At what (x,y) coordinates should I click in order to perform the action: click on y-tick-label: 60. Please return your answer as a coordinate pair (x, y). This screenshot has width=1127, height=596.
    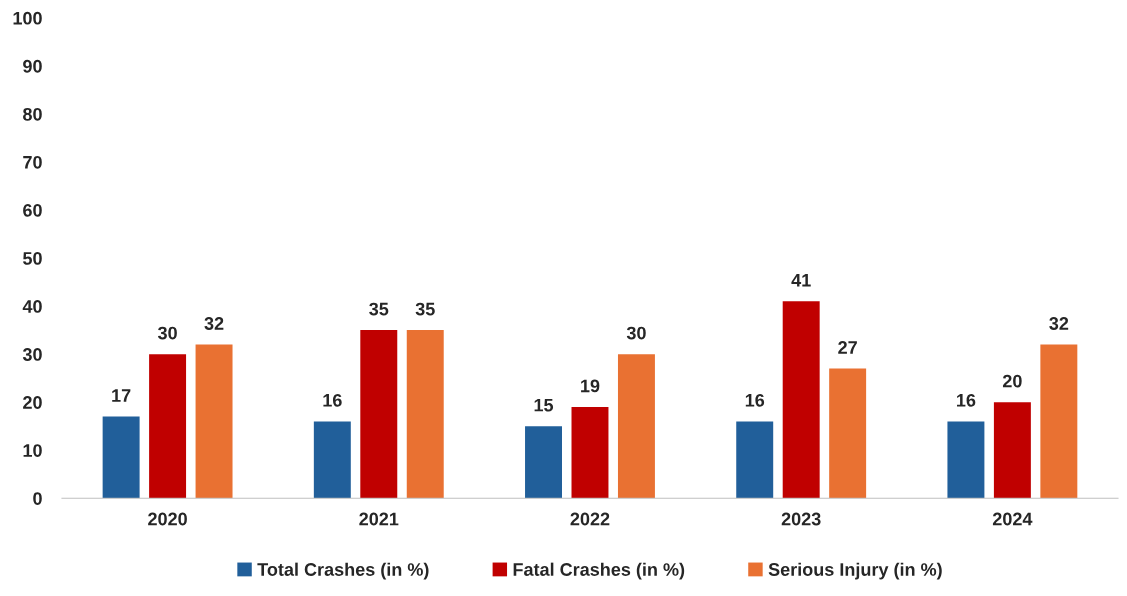
    Looking at the image, I should click on (32, 210).